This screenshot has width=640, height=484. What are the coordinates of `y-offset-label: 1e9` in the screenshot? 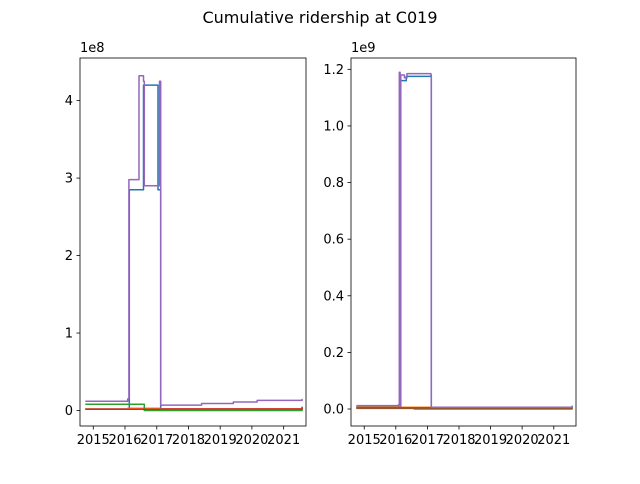 It's located at (363, 48).